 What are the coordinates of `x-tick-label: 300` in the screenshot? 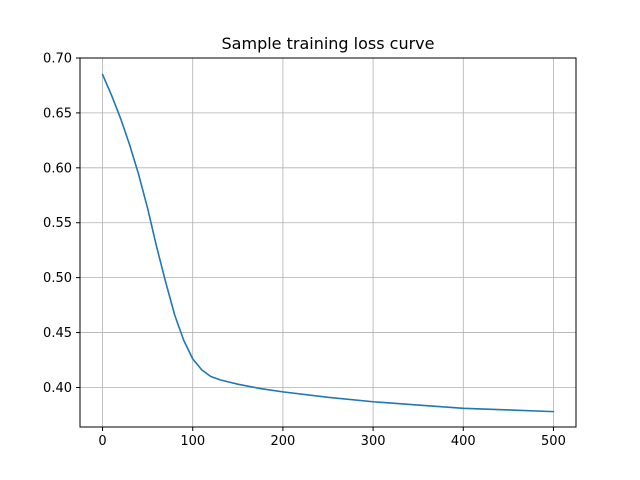 It's located at (373, 441).